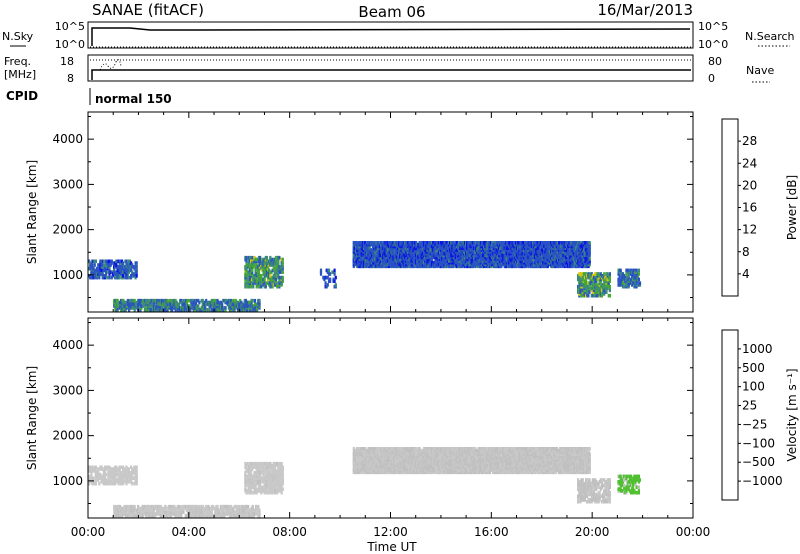 The width and height of the screenshot is (800, 554). I want to click on freq-unit-label: [MHz], so click(20, 74).